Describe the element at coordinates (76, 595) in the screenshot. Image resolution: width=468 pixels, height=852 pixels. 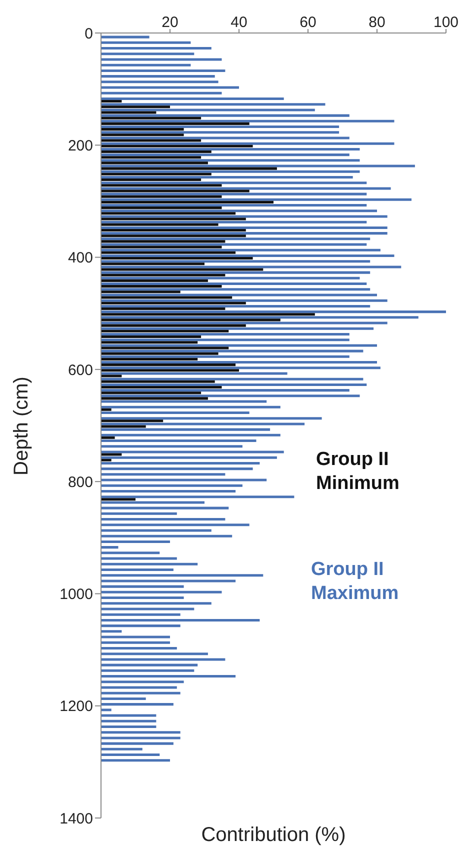
I see `y-tick-label: 1000` at that location.